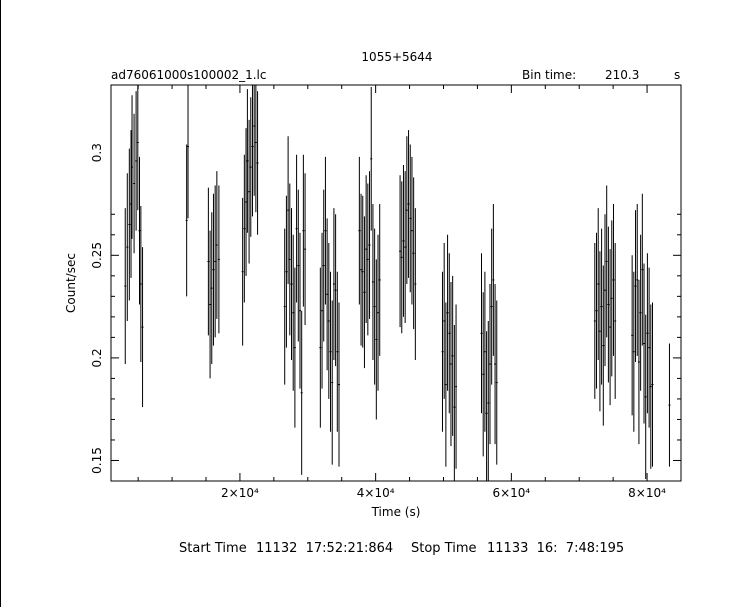  What do you see at coordinates (97, 357) in the screenshot?
I see `y-tick-label: 0.2` at bounding box center [97, 357].